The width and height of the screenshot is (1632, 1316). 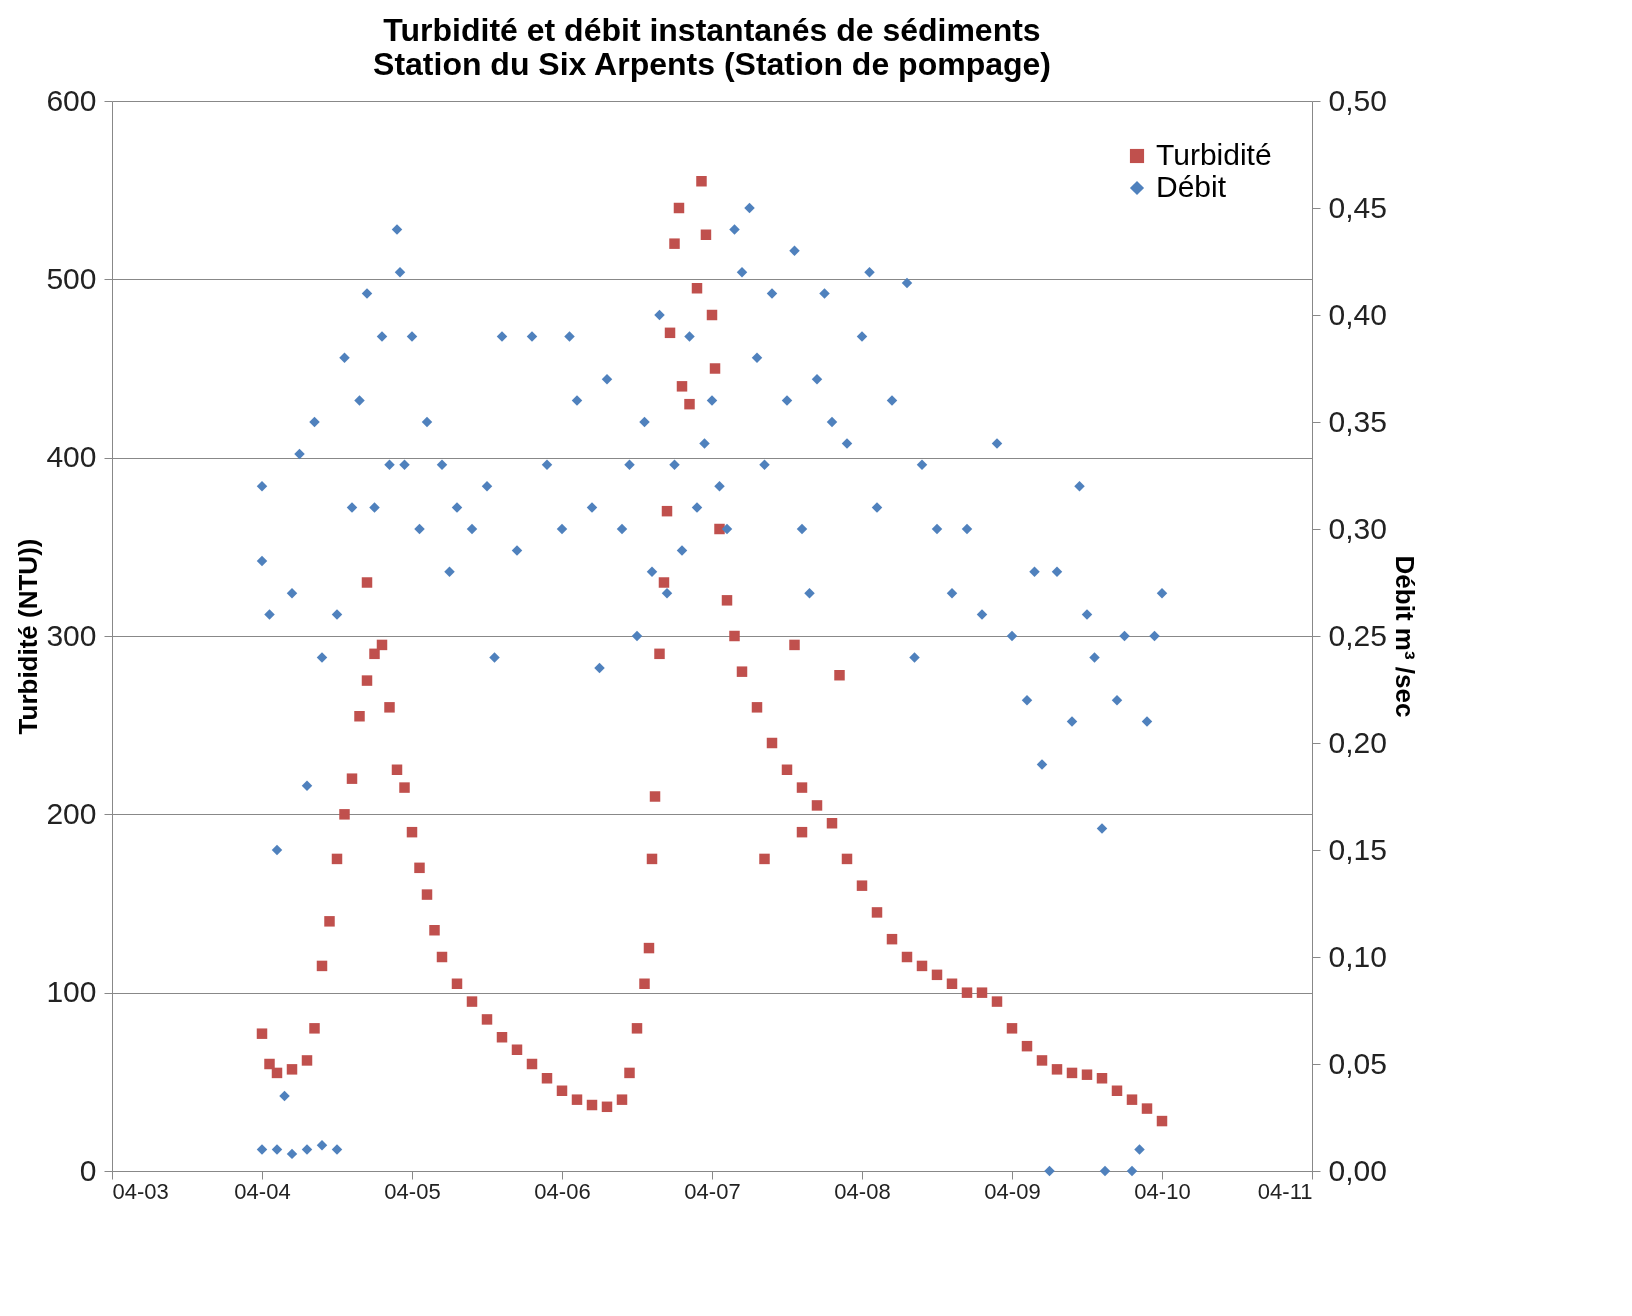 I want to click on y2-tick-label: 0,20, so click(x=1357, y=742).